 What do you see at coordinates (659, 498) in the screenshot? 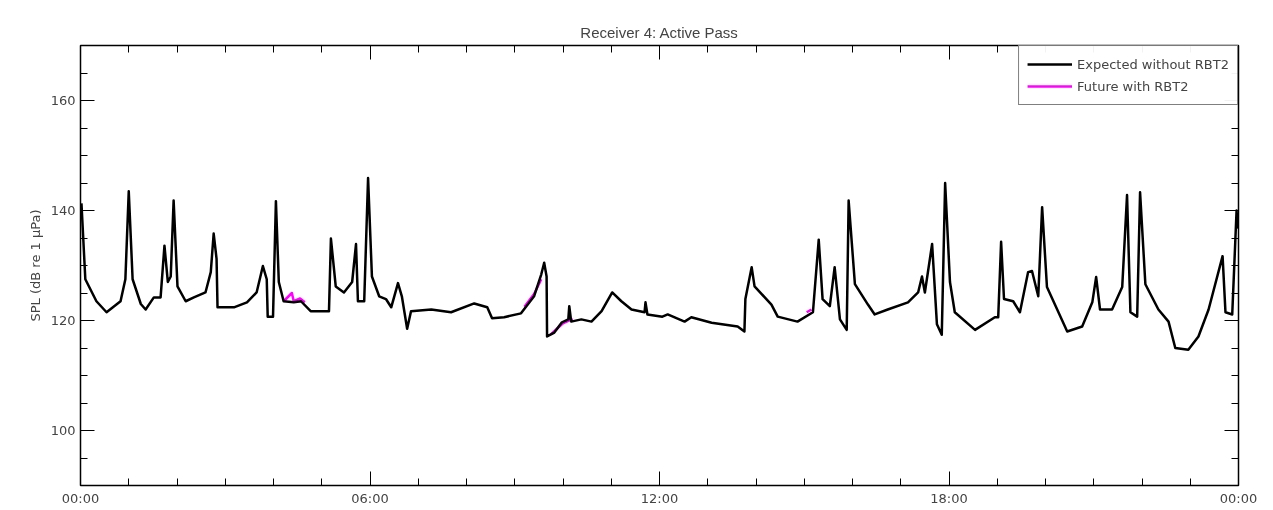
I see `x-tick-label: 12:00` at bounding box center [659, 498].